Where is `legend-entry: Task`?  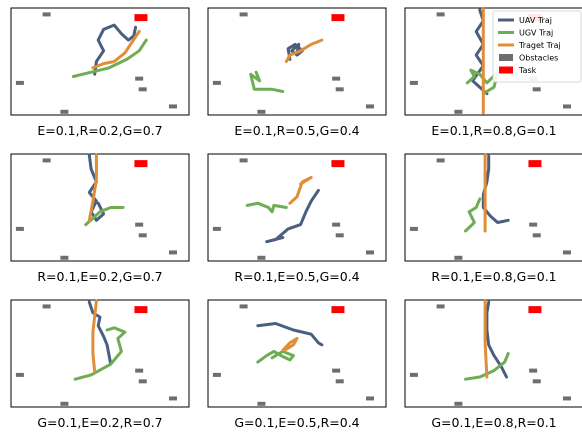
legend-entry: Task is located at coordinates (527, 70).